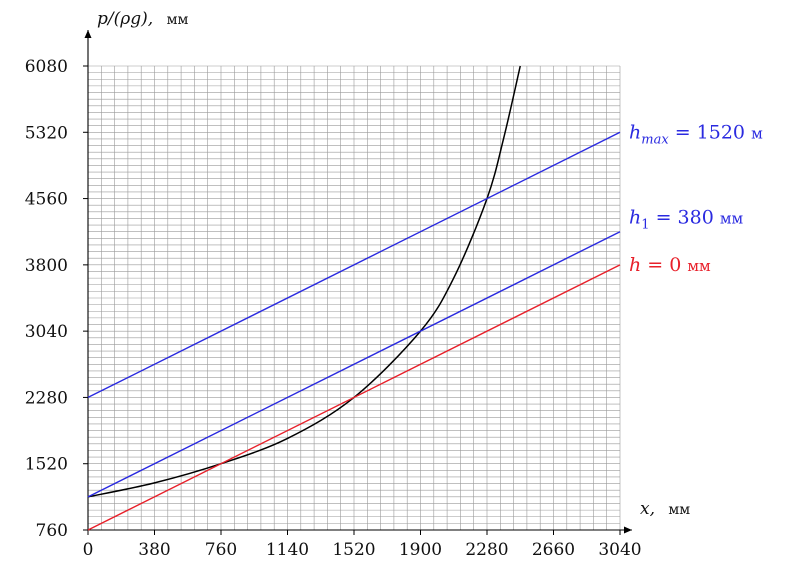 The image size is (799, 587). I want to click on x-tick-label: 1140, so click(287, 550).